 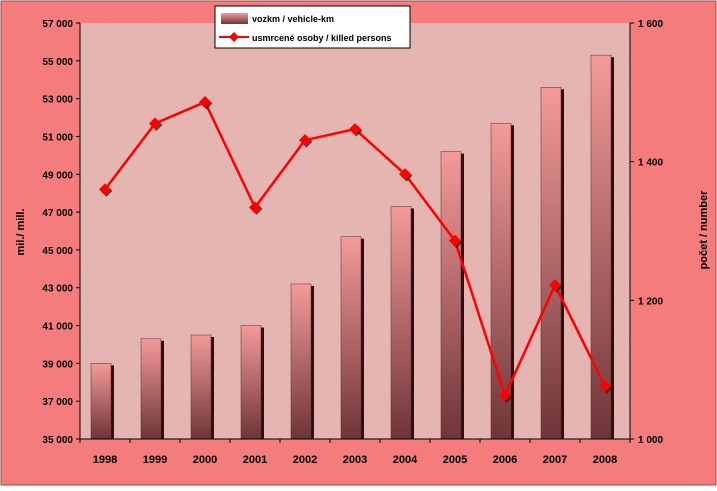 What do you see at coordinates (205, 460) in the screenshot?
I see `x-tick-label-2000: 2000` at bounding box center [205, 460].